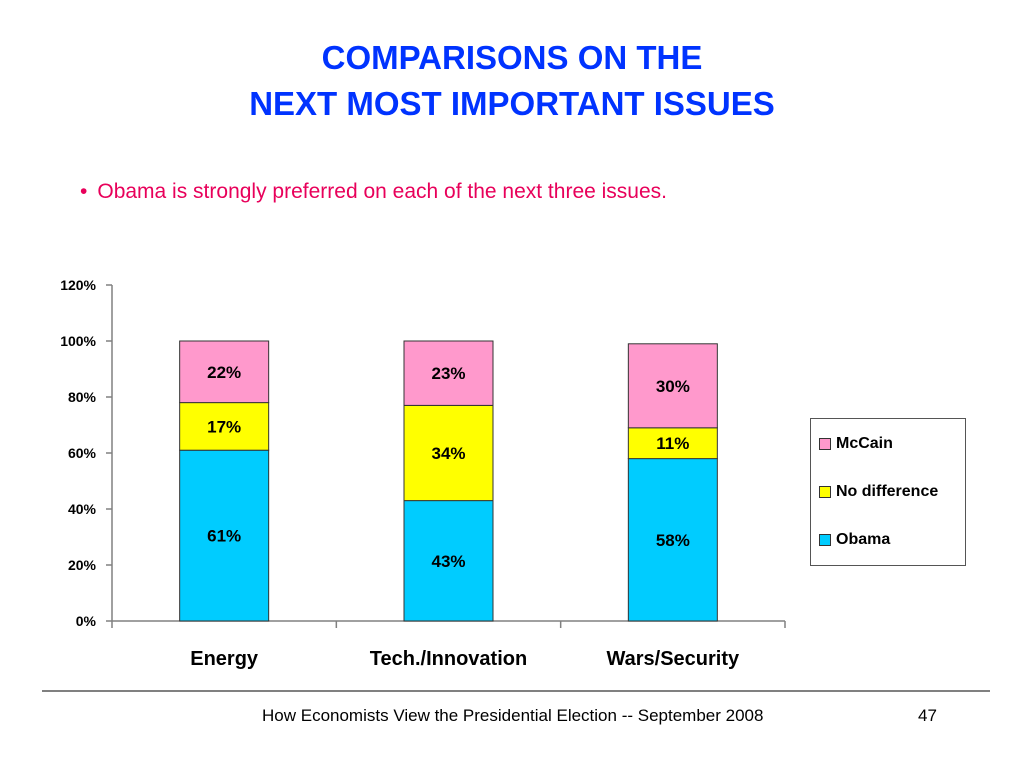 This screenshot has height=768, width=1024. What do you see at coordinates (864, 443) in the screenshot?
I see `legend-label-mccain: McCain` at bounding box center [864, 443].